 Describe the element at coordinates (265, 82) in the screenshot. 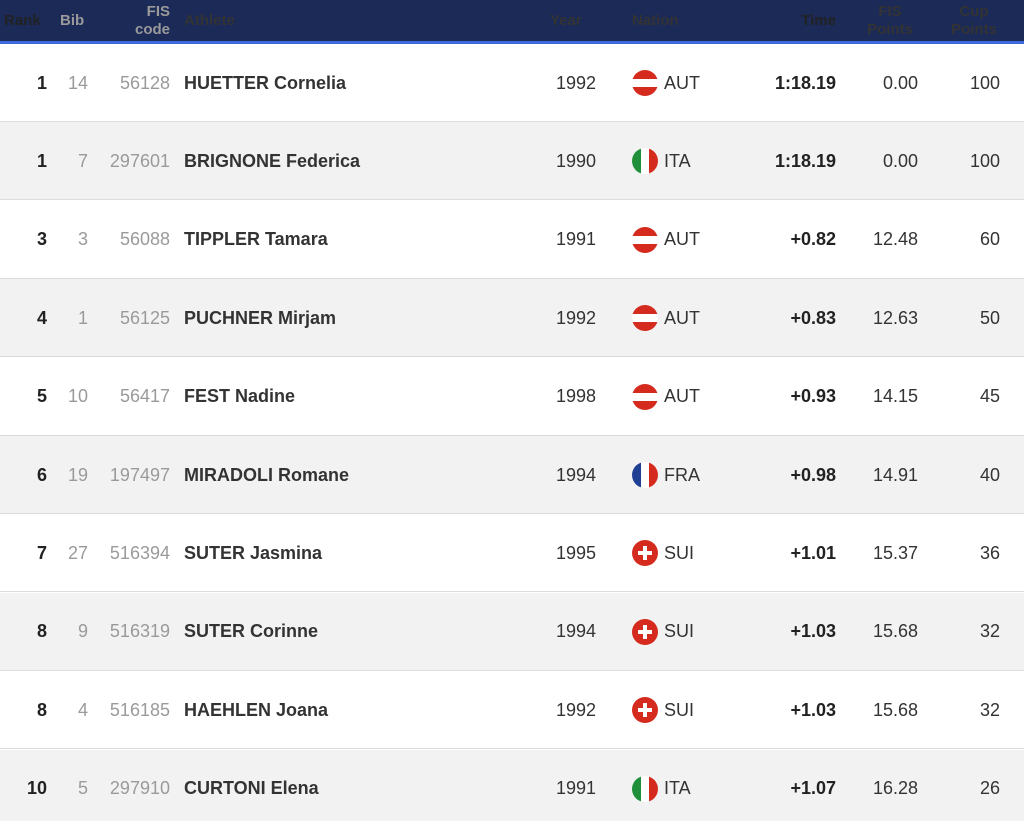

I see `athlete-name-link: HUETTER Cornelia` at that location.